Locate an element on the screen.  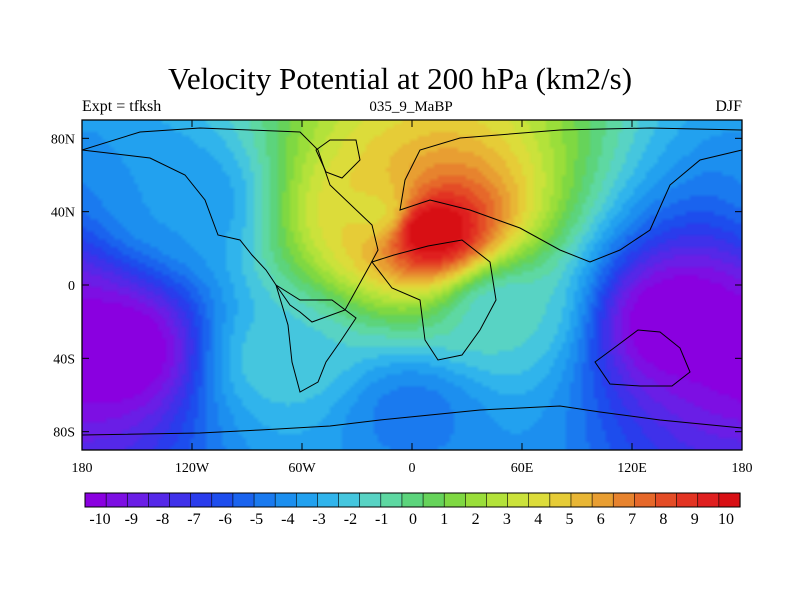
colorbar-label: -1 is located at coordinates (381, 519).